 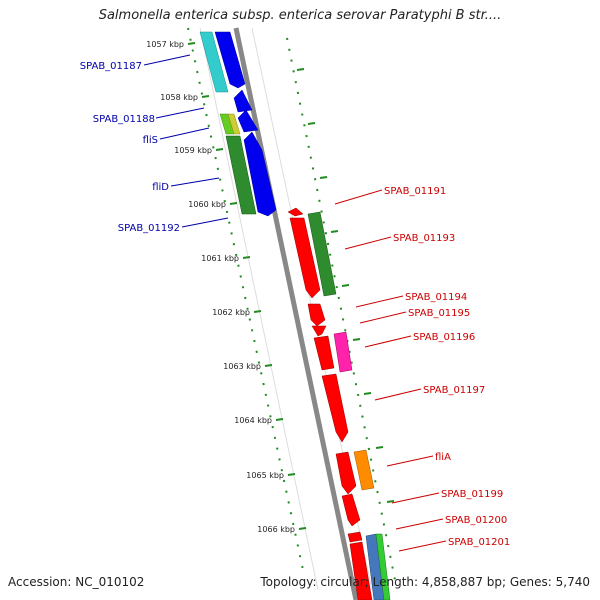 What do you see at coordinates (207, 204) in the screenshot?
I see `tick-label-3: 1060 kbp` at bounding box center [207, 204].